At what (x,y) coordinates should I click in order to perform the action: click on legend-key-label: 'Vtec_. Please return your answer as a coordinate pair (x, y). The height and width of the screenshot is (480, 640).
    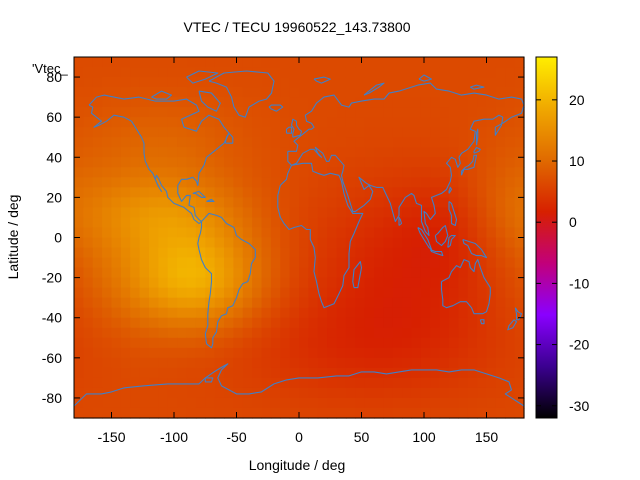
    Looking at the image, I should click on (50, 68).